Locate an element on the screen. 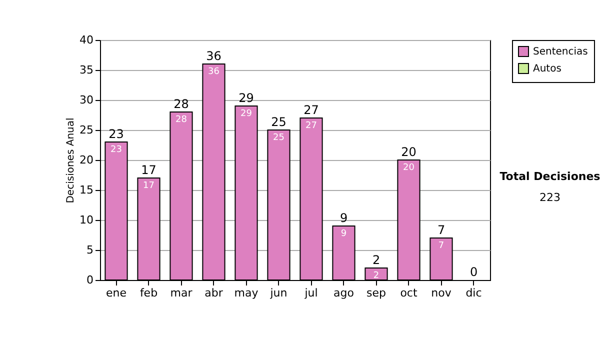  text: Total Decisiones is located at coordinates (549, 176).